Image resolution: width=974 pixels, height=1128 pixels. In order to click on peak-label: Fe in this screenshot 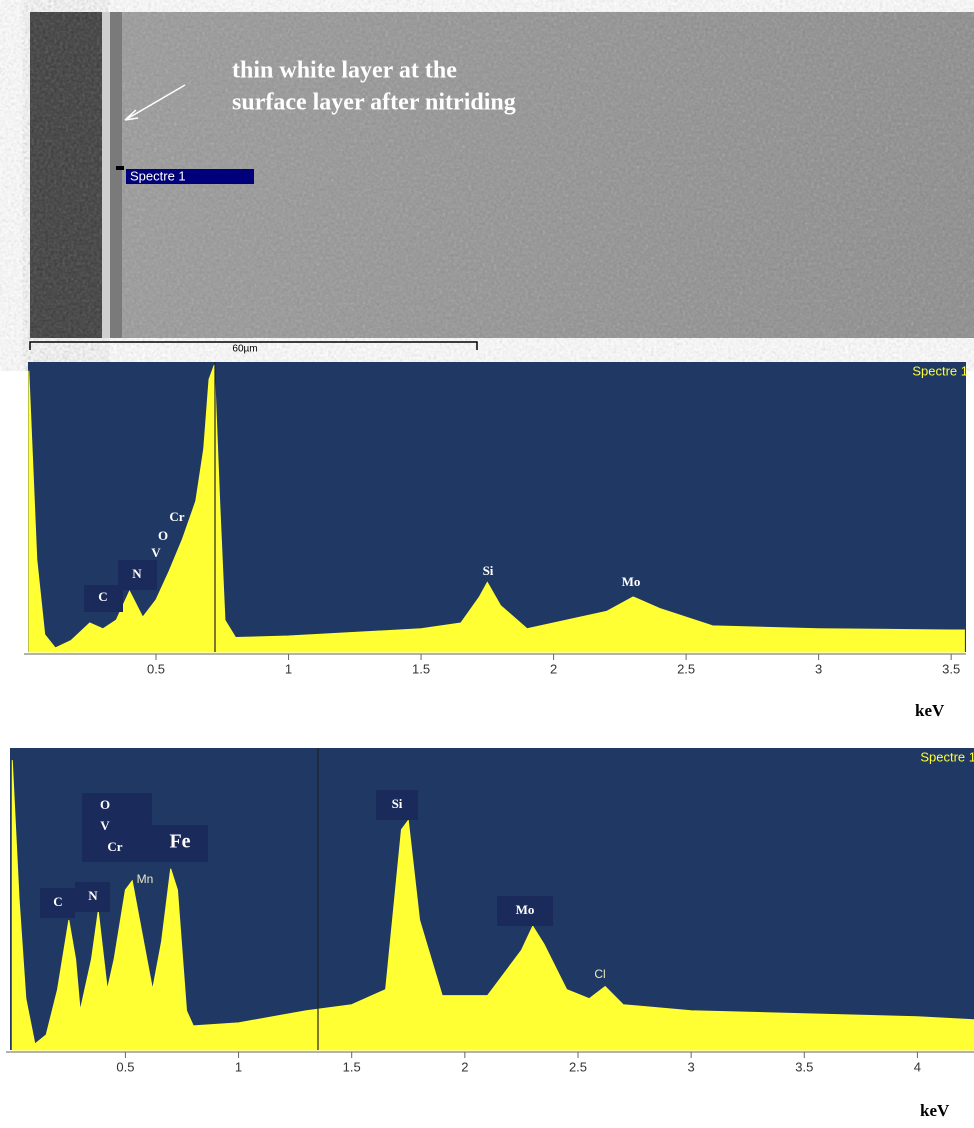, I will do `click(179, 842)`.